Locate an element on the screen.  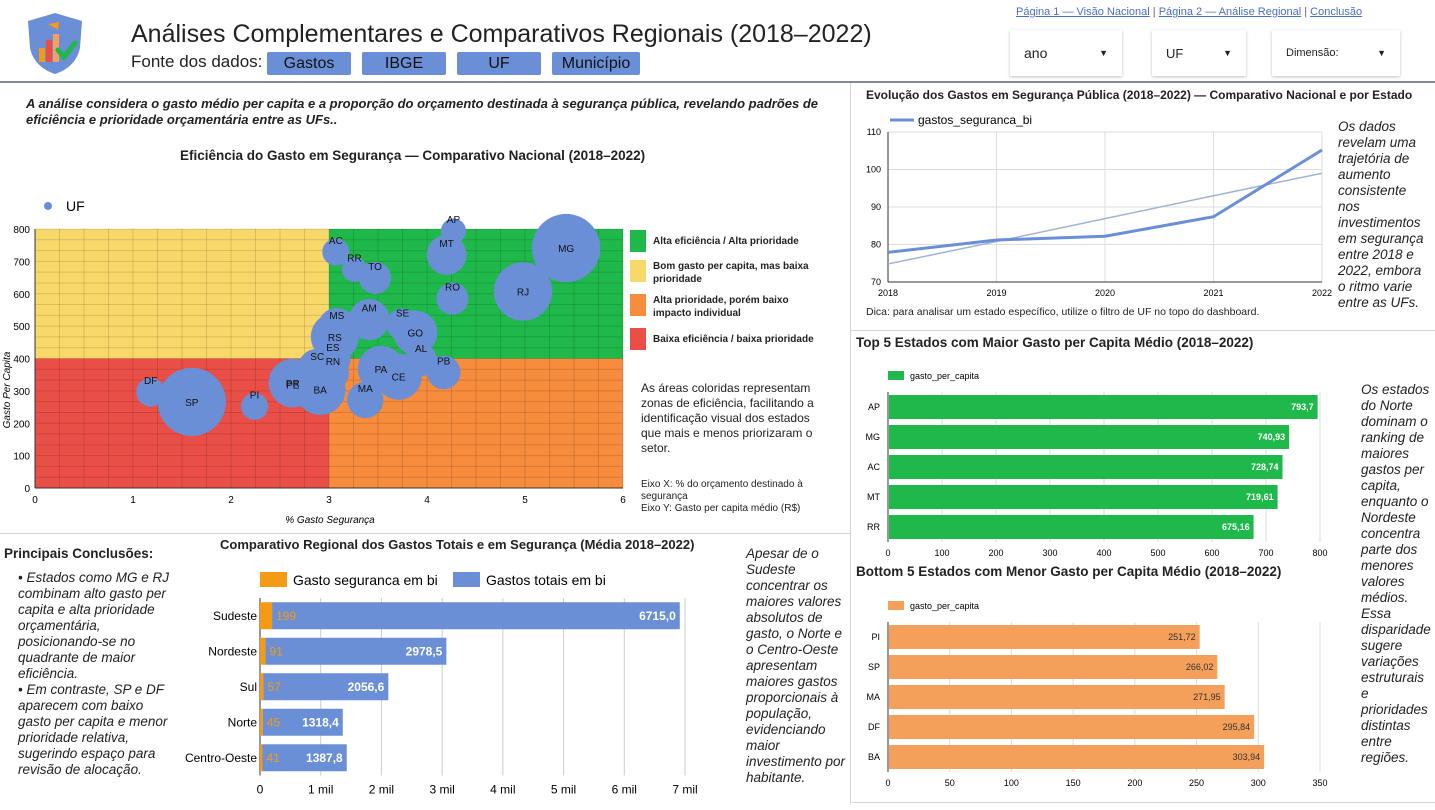
x-tick-label: 2 mil is located at coordinates (381, 790).